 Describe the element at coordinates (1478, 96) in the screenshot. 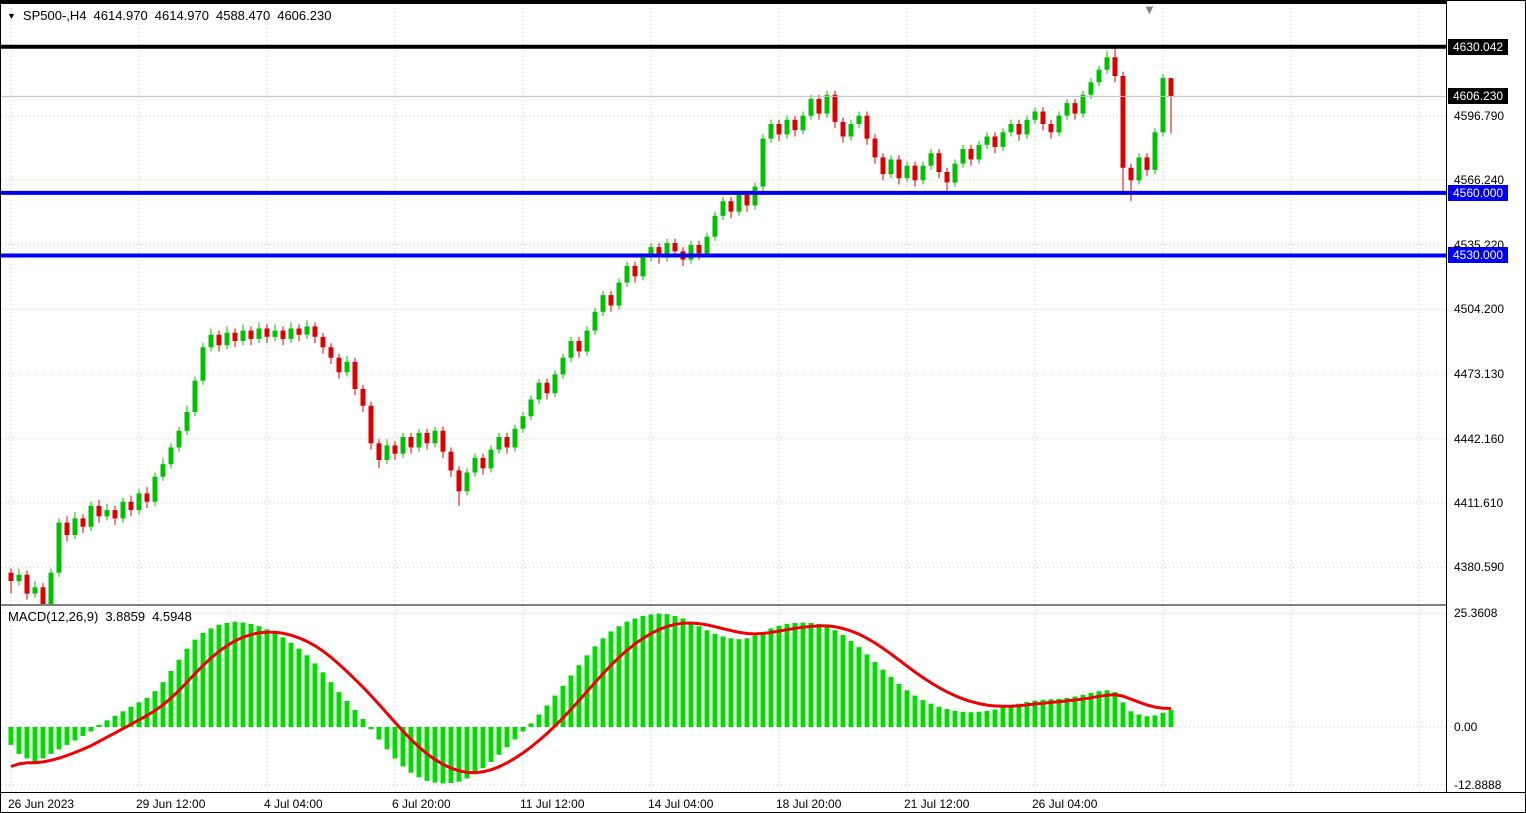

I see `price-tag: 4606.230` at that location.